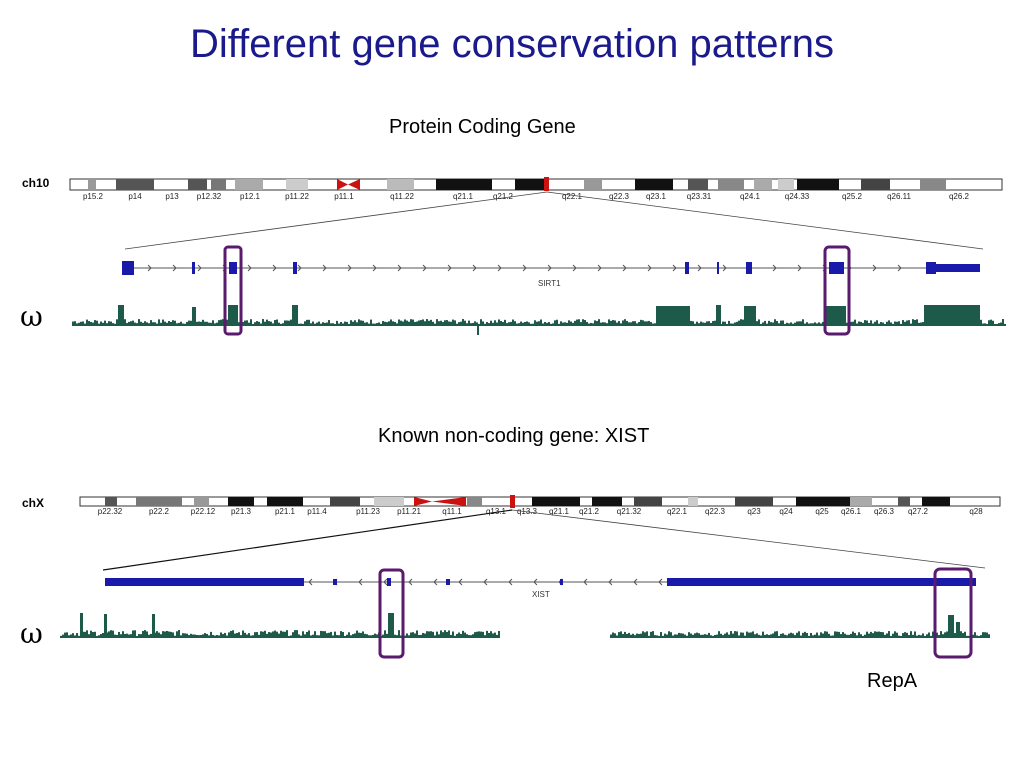  I want to click on band-label: q23.31, so click(699, 196).